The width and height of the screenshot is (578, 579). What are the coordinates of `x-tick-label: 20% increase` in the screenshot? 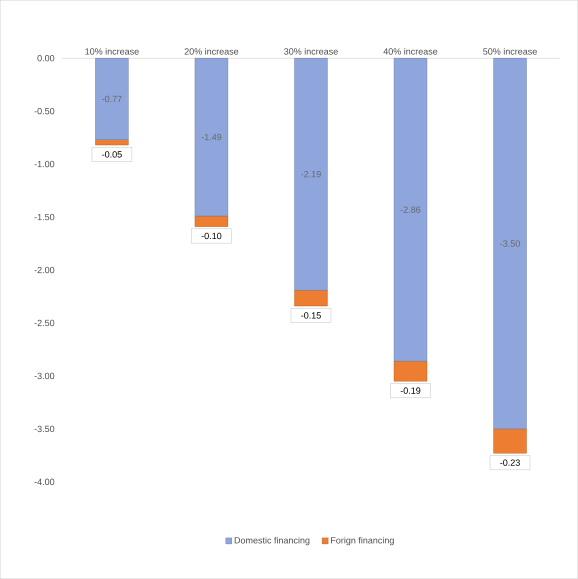 It's located at (211, 51).